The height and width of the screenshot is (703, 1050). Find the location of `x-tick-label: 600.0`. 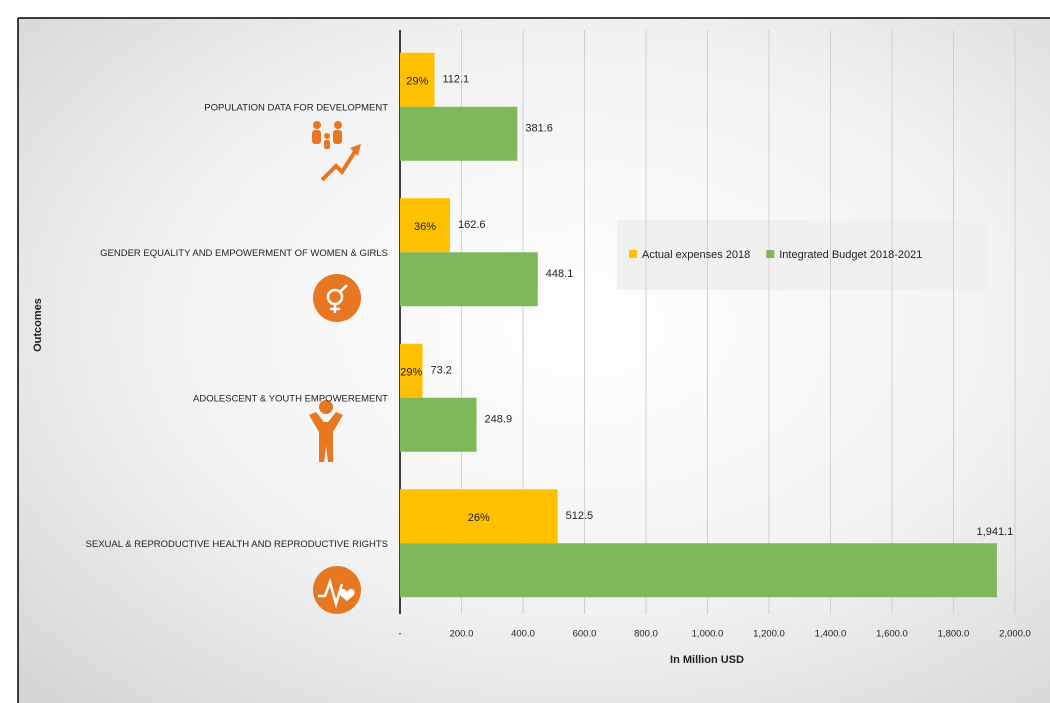

x-tick-label: 600.0 is located at coordinates (585, 634).